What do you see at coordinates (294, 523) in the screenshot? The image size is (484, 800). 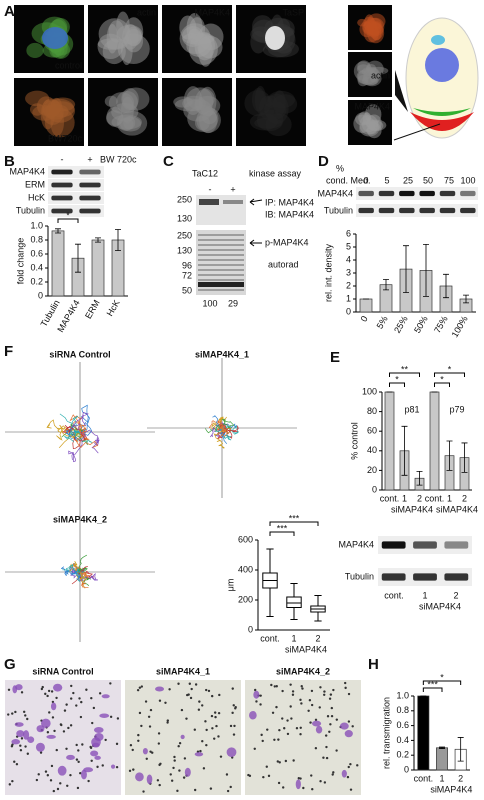 I see `significance-bracket` at bounding box center [294, 523].